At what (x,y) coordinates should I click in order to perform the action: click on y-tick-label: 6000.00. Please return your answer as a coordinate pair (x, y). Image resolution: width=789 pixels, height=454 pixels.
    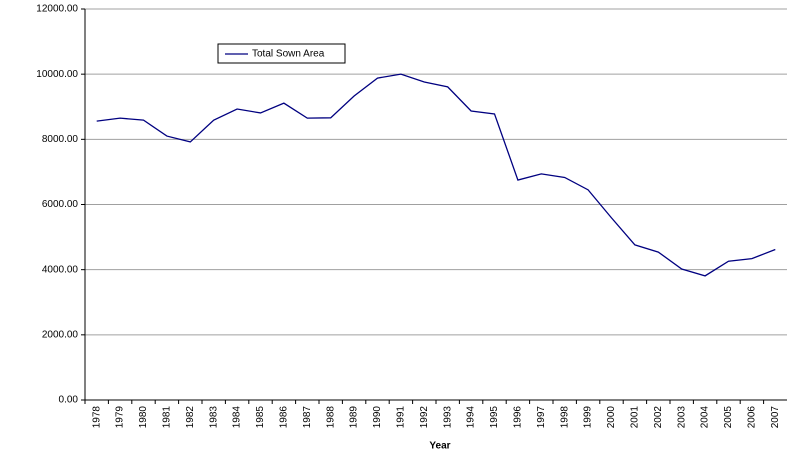
    Looking at the image, I should click on (60, 204).